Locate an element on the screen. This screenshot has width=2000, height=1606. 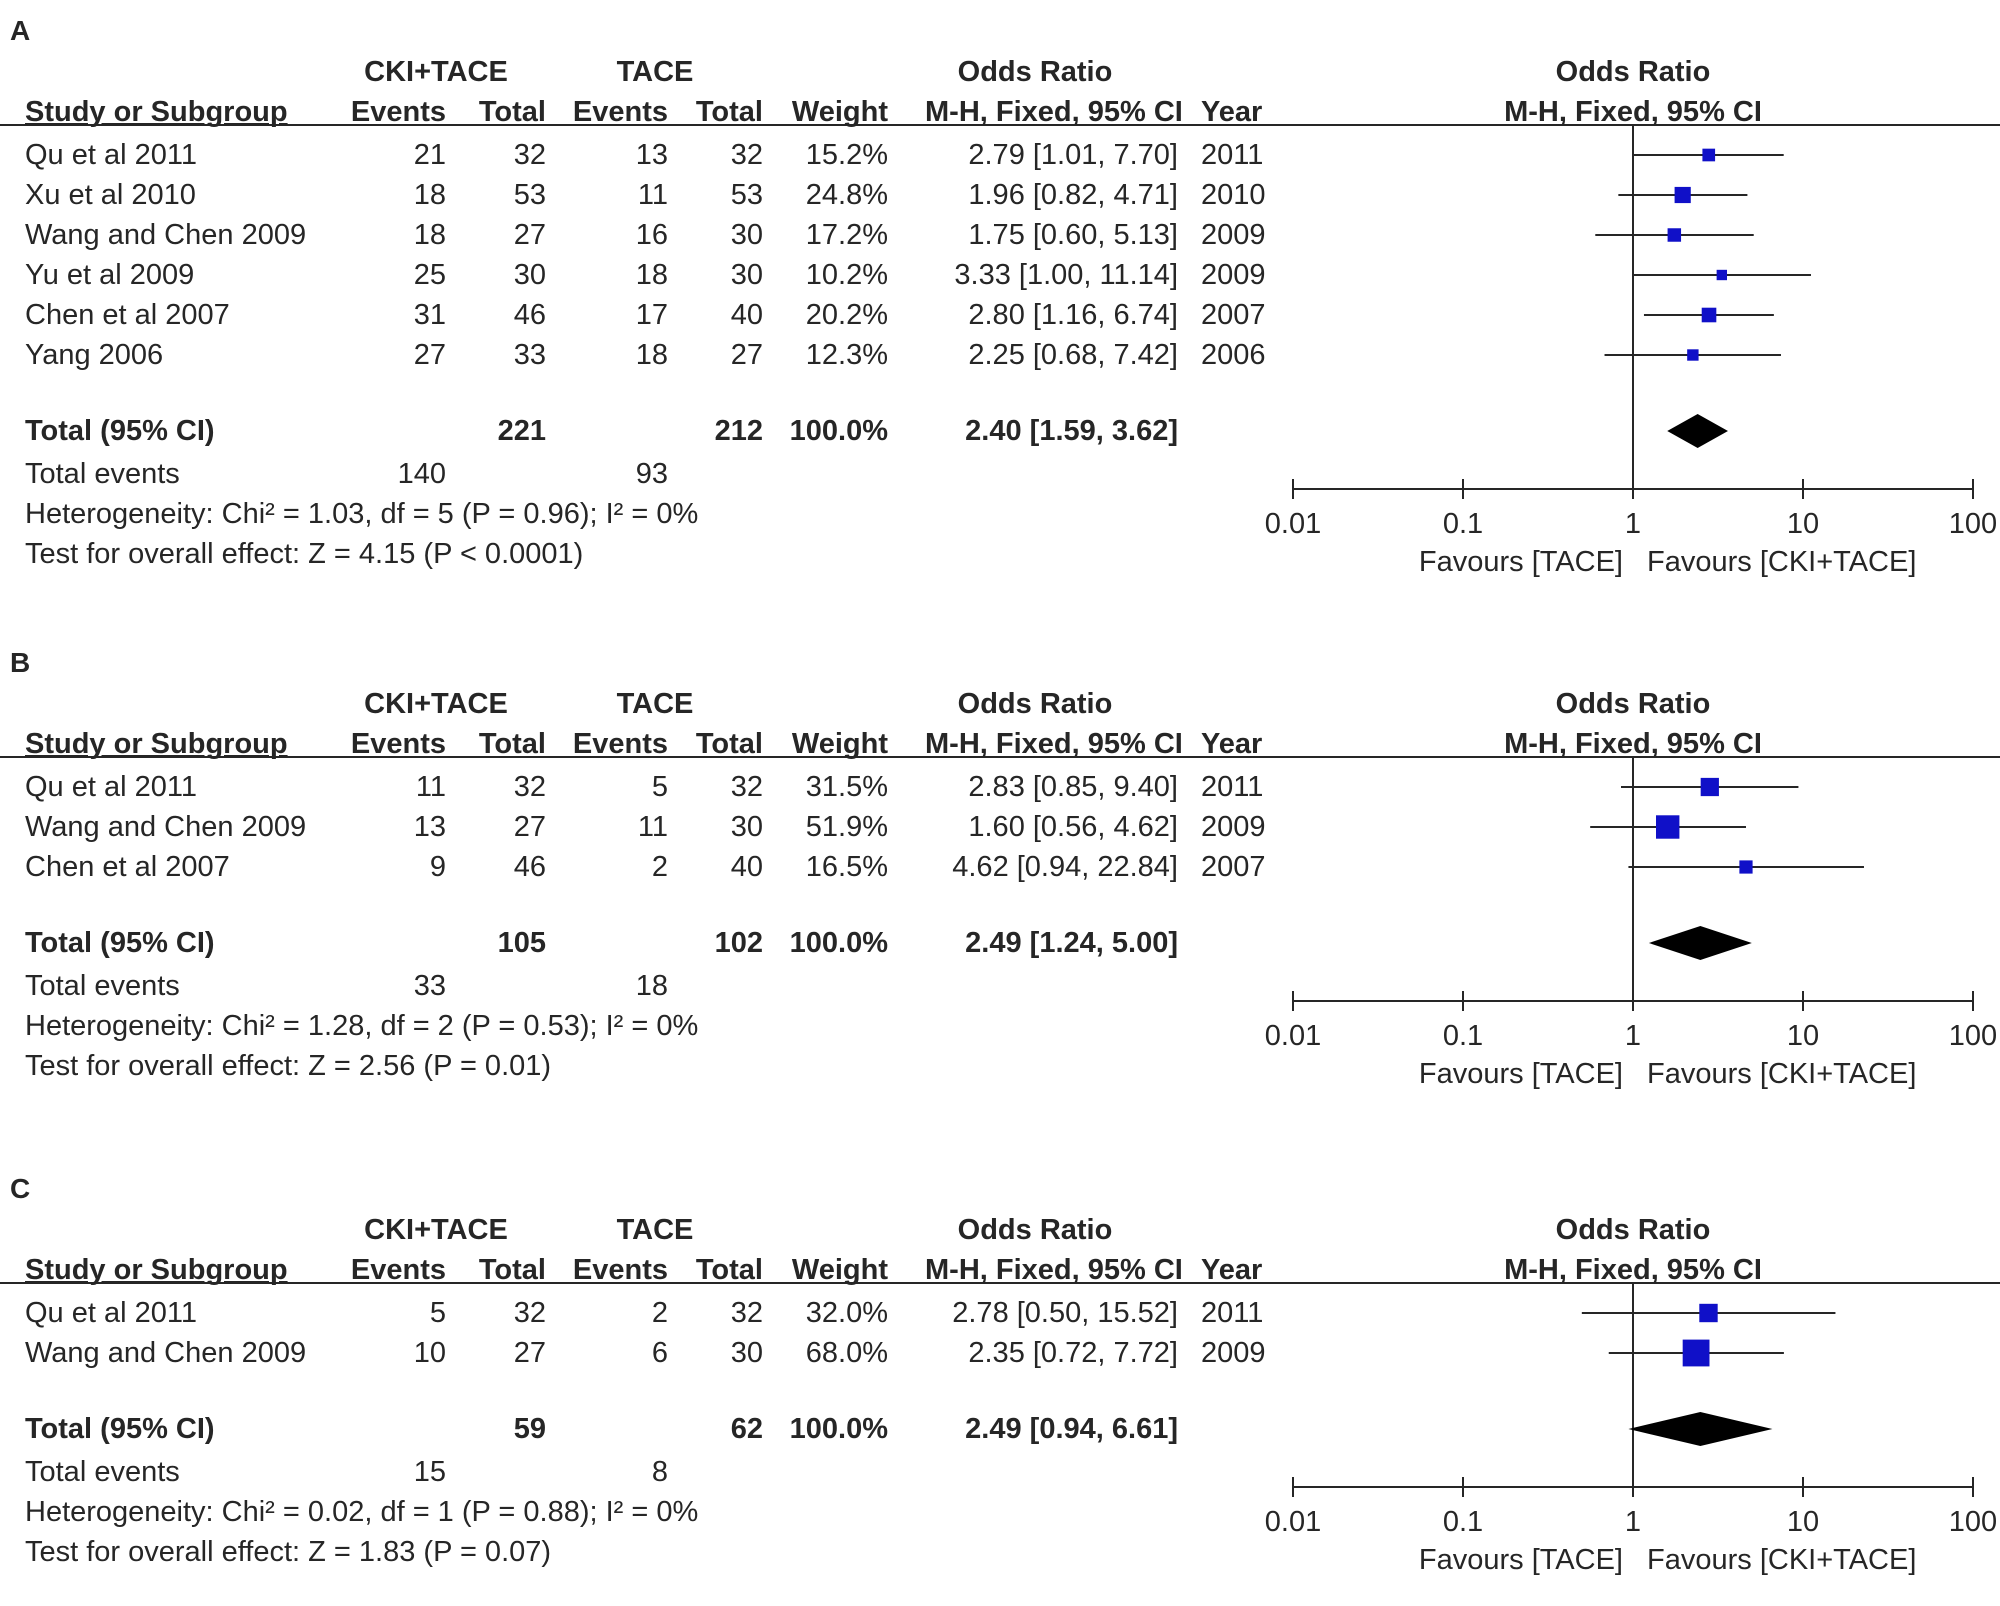
column-header-year: Year is located at coordinates (1232, 112).